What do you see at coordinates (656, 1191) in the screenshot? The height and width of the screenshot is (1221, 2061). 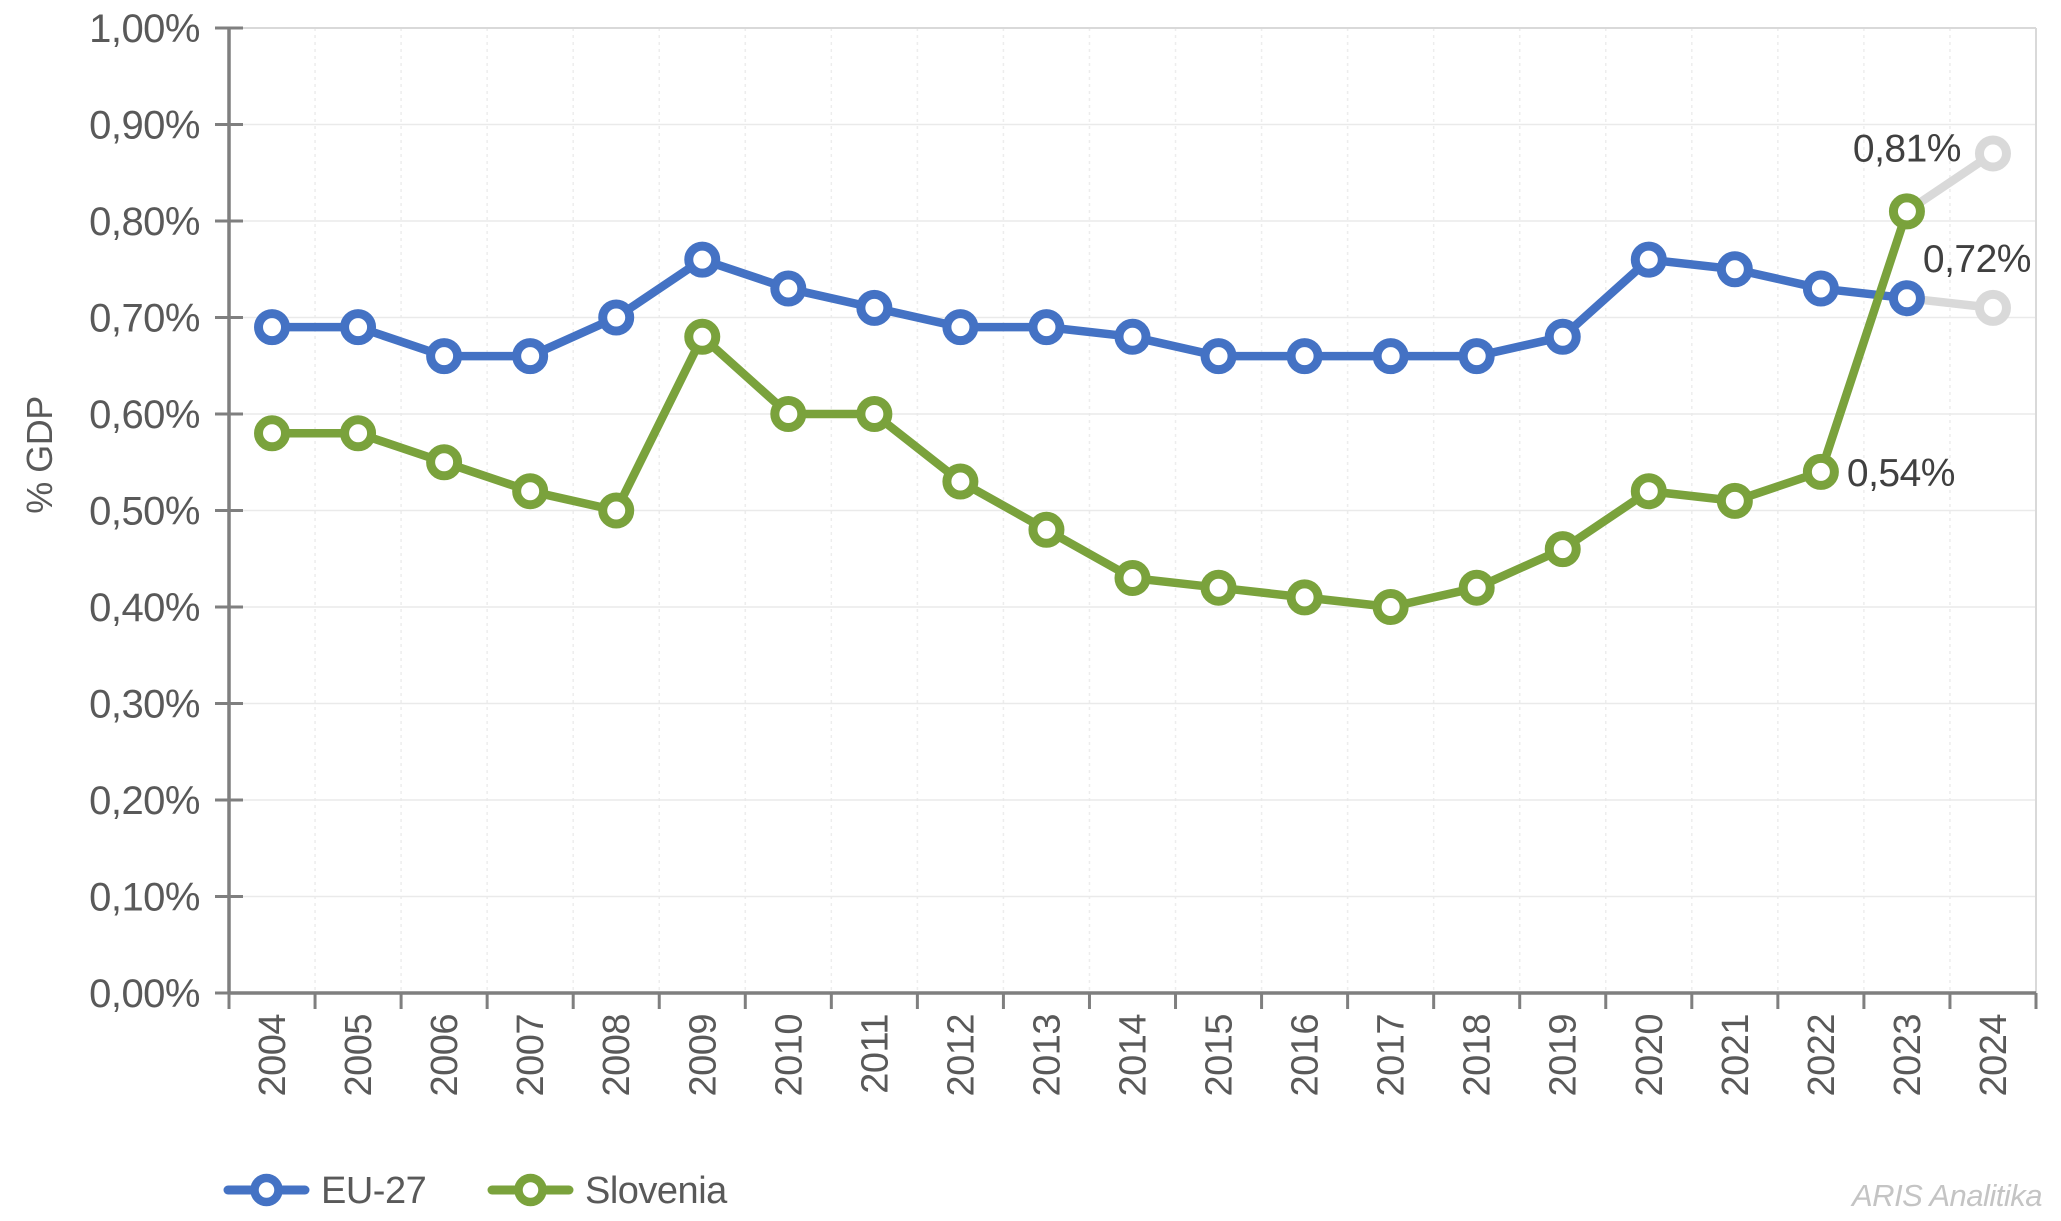 I see `legend-label-slovenia: Slovenia` at bounding box center [656, 1191].